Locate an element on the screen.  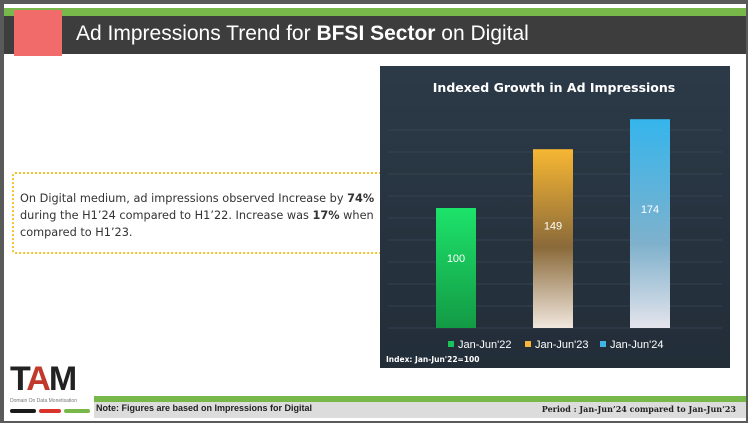
bar-value-label-2: 149 is located at coordinates (553, 227).